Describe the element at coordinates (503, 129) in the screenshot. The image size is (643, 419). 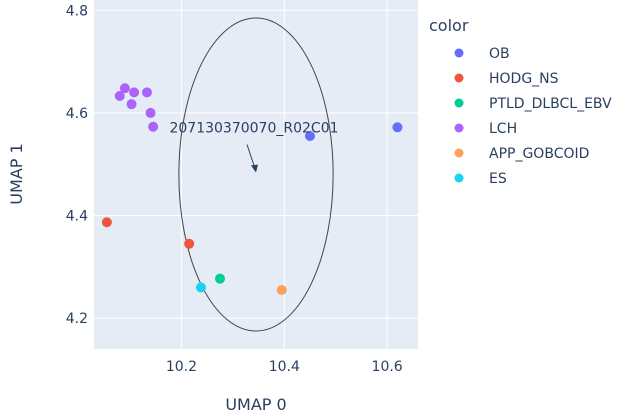
I see `legend-label: LCH` at that location.